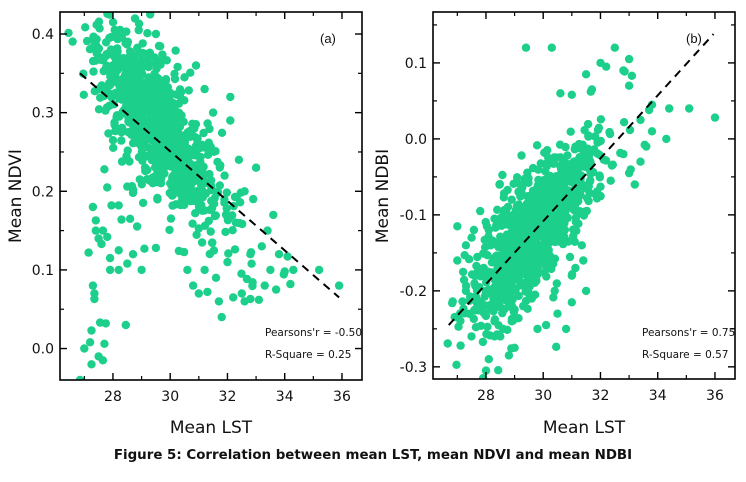 This screenshot has width=746, height=482. What do you see at coordinates (228, 397) in the screenshot?
I see `x-tick-label: 32` at bounding box center [228, 397].